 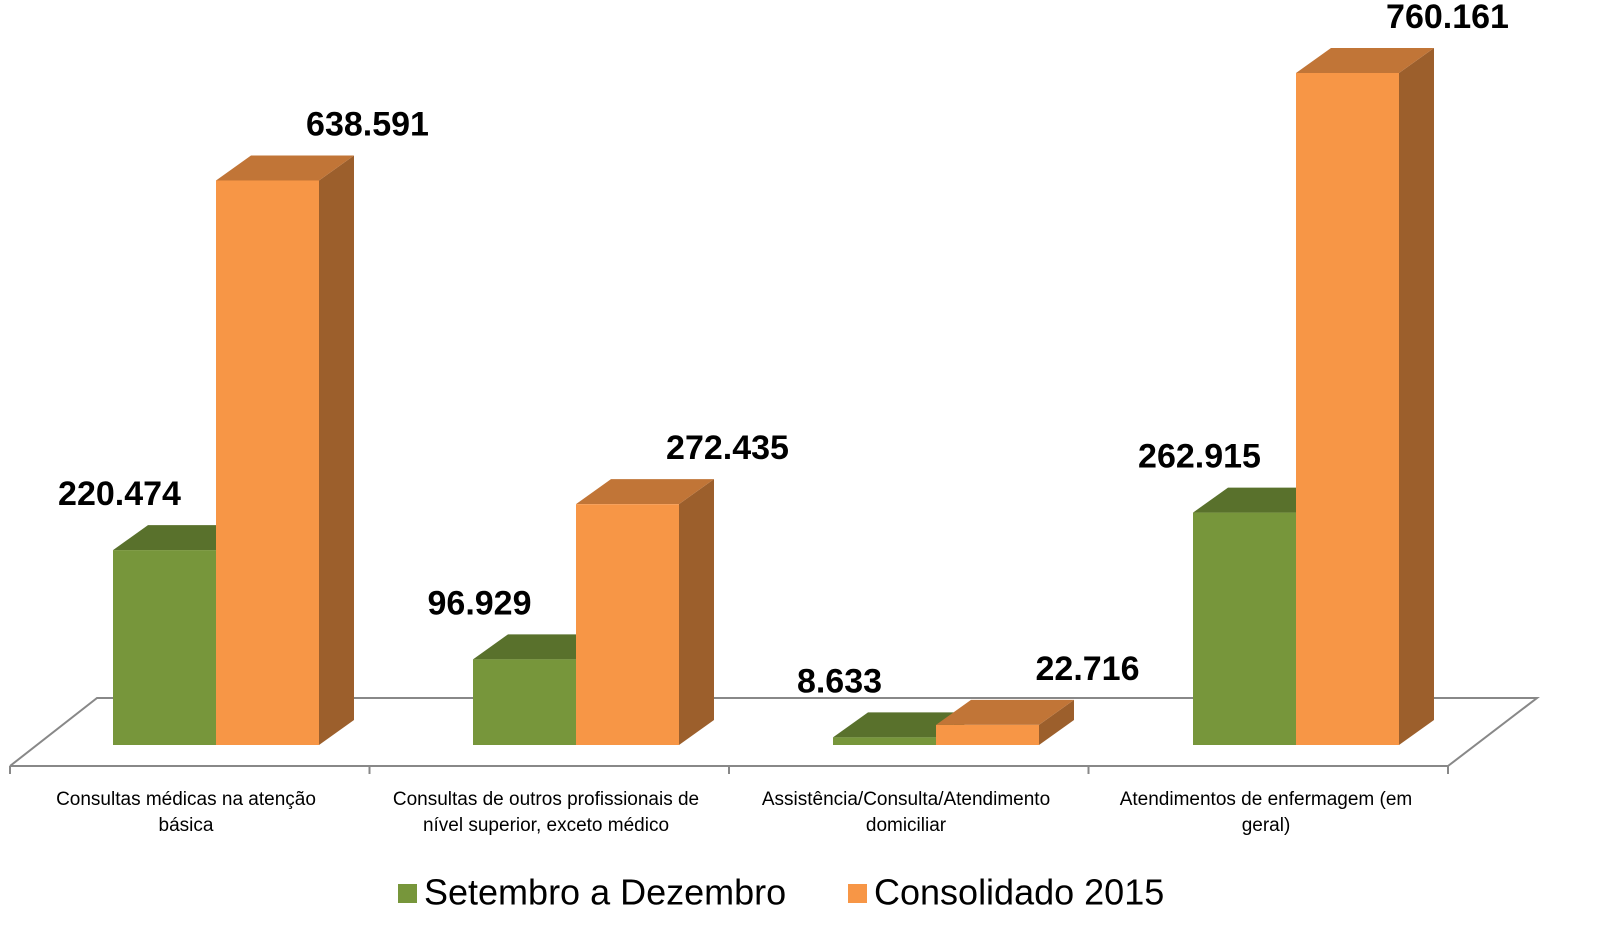 What do you see at coordinates (605, 892) in the screenshot?
I see `legend-label: Setembro a Dezembro` at bounding box center [605, 892].